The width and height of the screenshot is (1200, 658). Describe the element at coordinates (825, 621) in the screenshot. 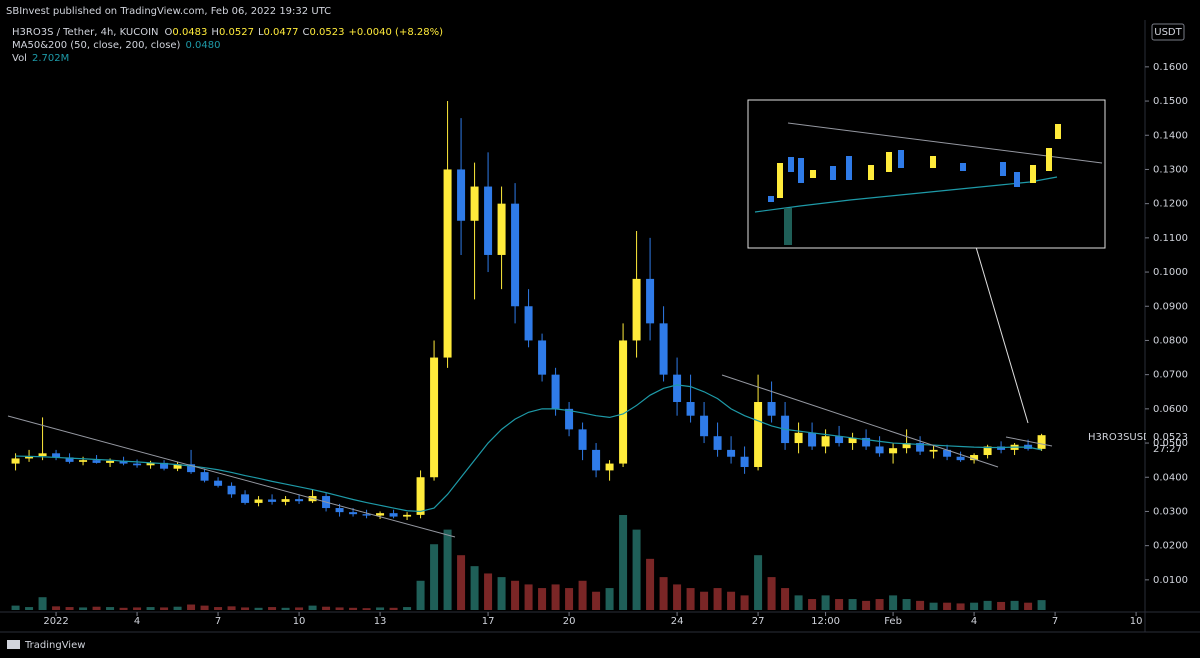

I see `x-tick-label: 12:00` at that location.